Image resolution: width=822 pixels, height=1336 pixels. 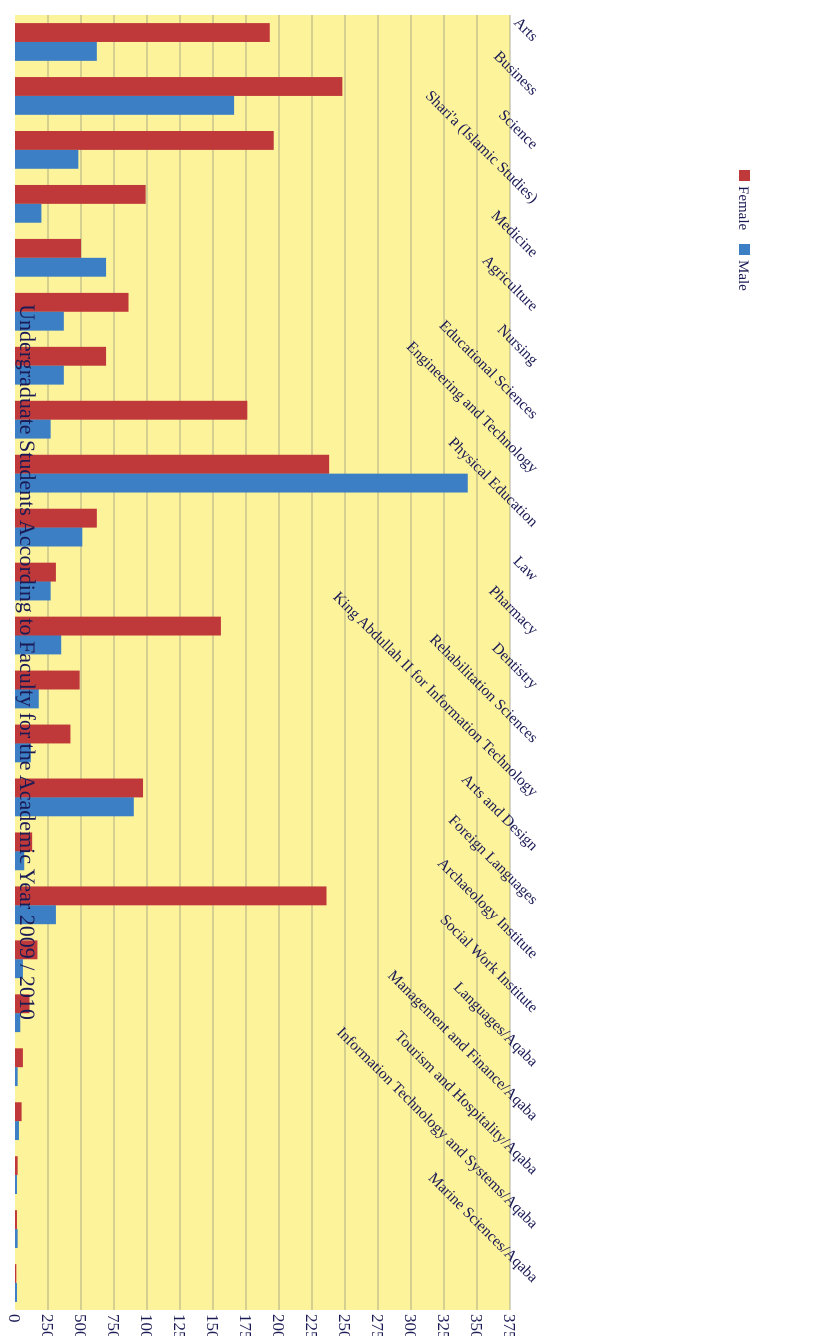 What do you see at coordinates (35, 572) in the screenshot?
I see `bar-female-law` at bounding box center [35, 572].